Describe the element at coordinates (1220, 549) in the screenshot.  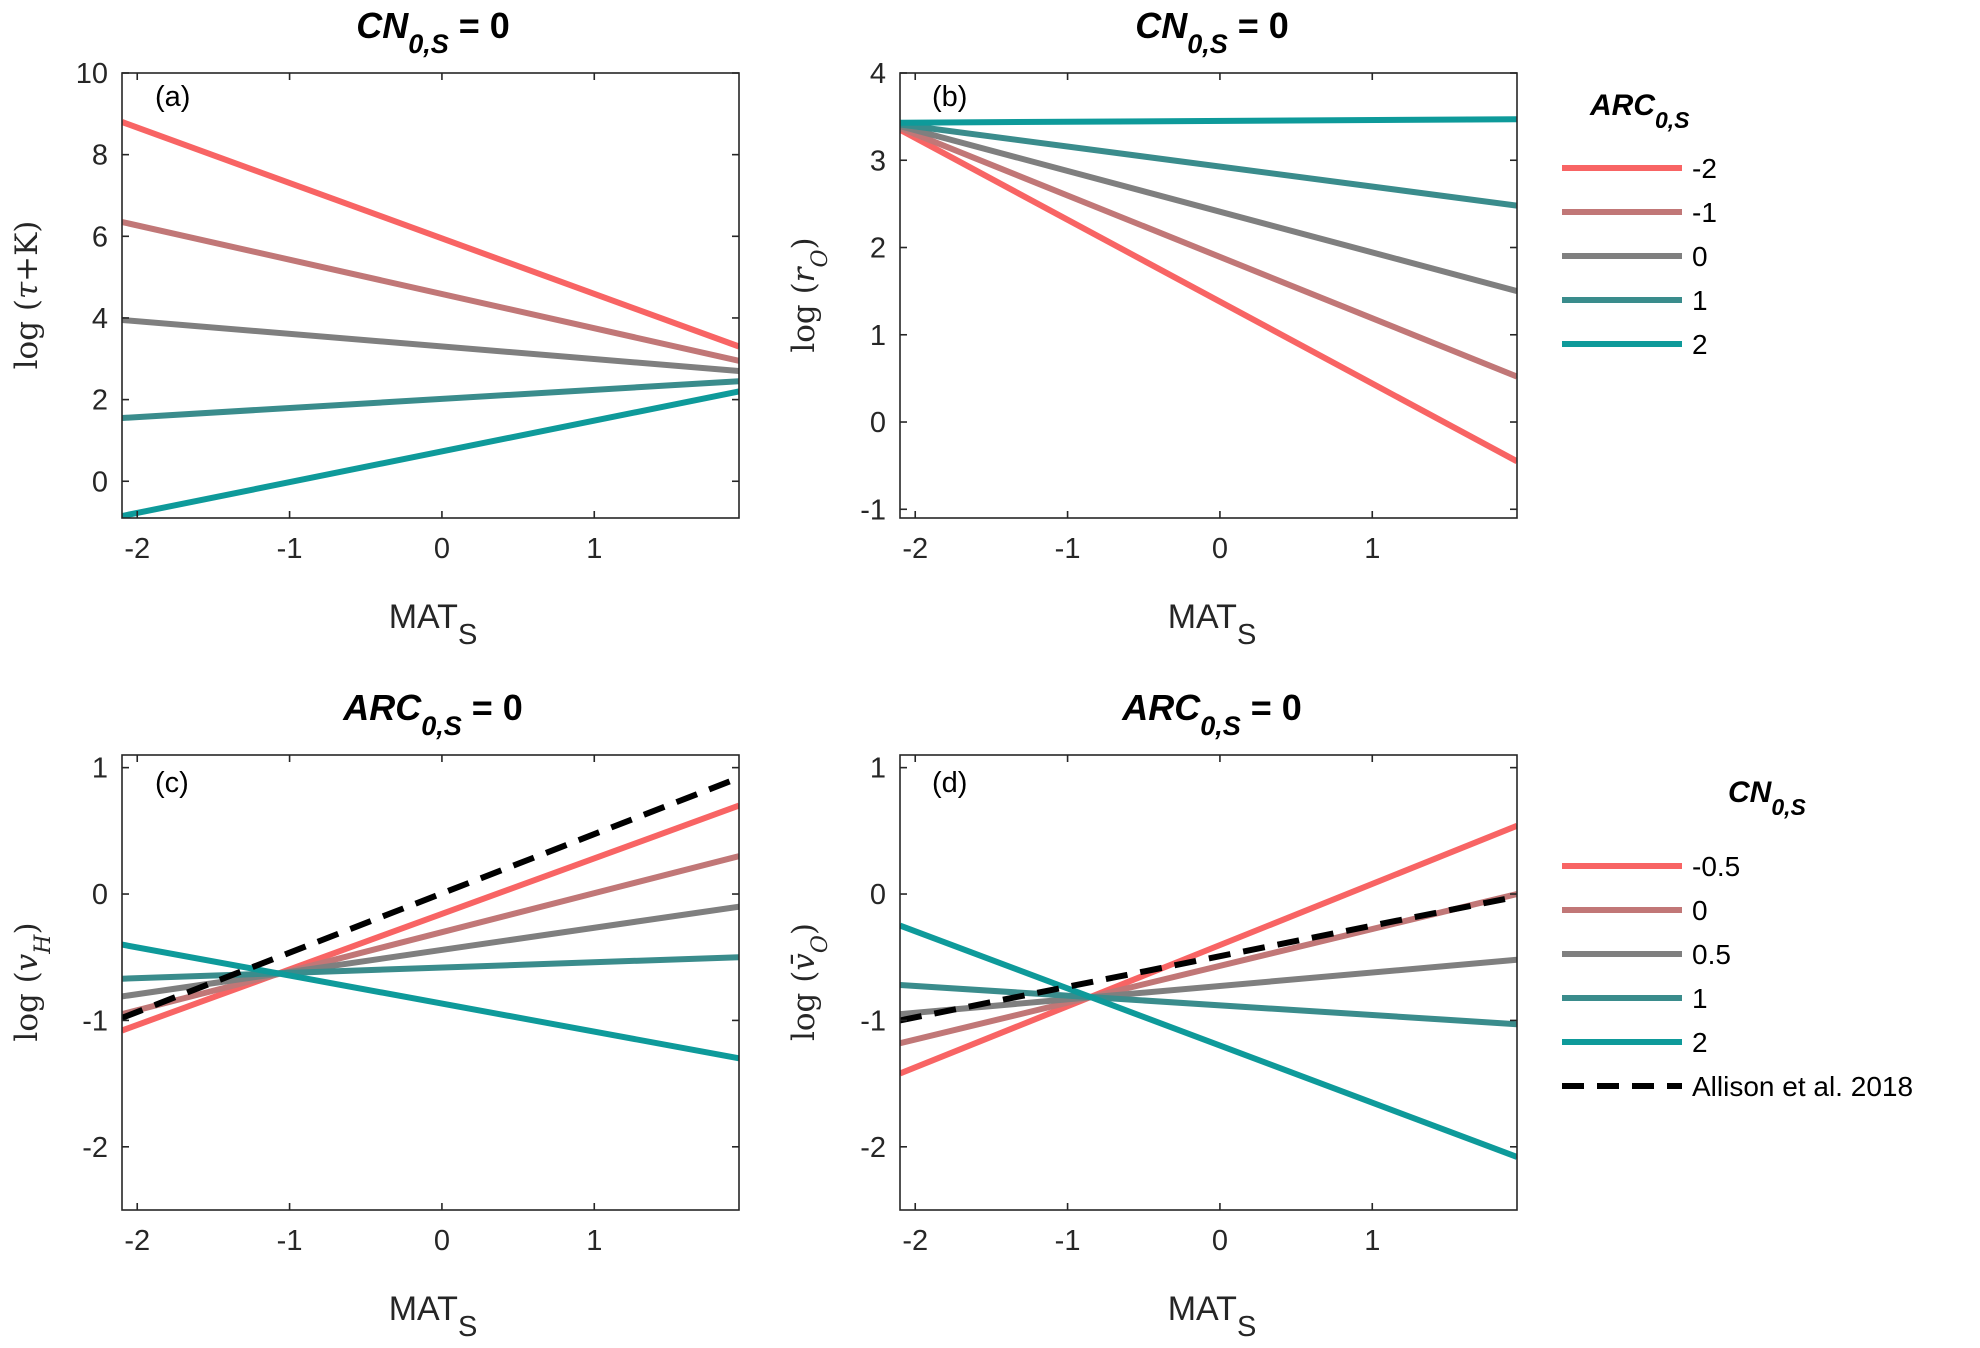
I see `panel-b-xtick-label: 0` at that location.